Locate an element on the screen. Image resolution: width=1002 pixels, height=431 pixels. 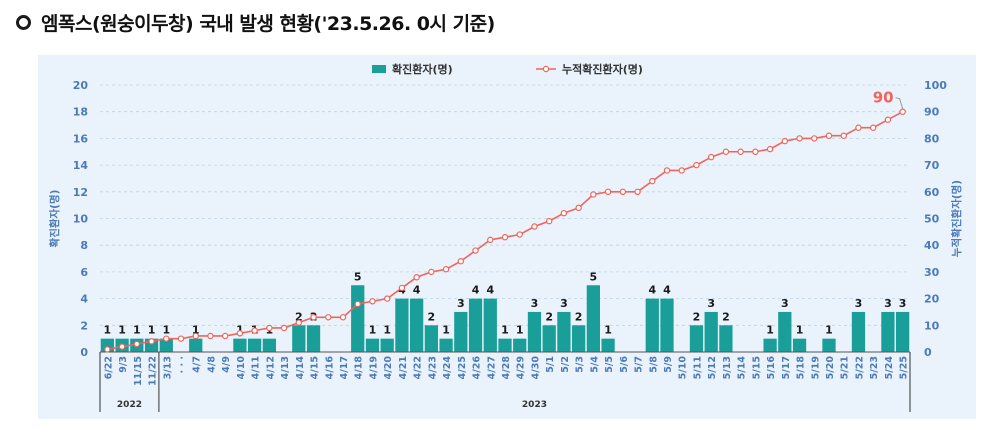
page-heading: 엠폭스(원숭이두창) 국내 발생 현황('23.5.26. 0시 기준) is located at coordinates (255, 22).